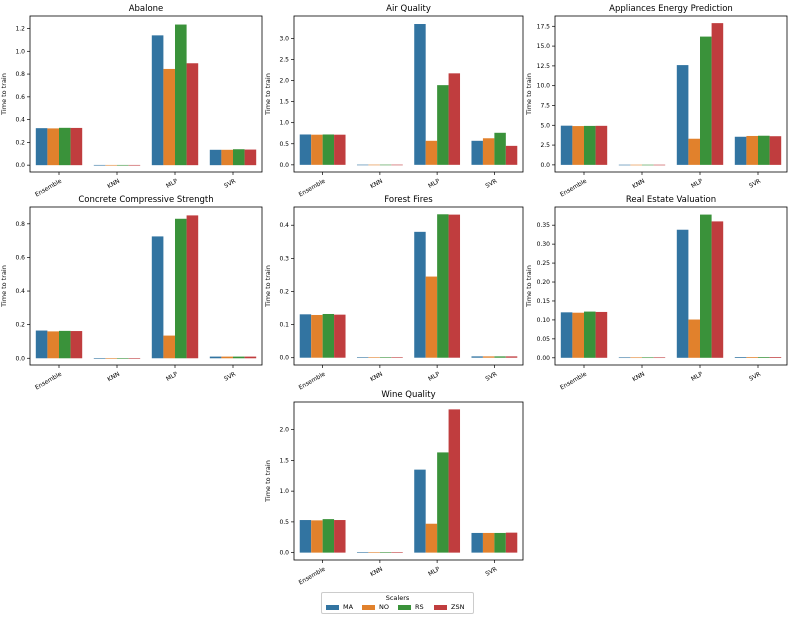 The width and height of the screenshot is (793, 617). I want to click on legend-item-rs: RS, so click(416, 607).